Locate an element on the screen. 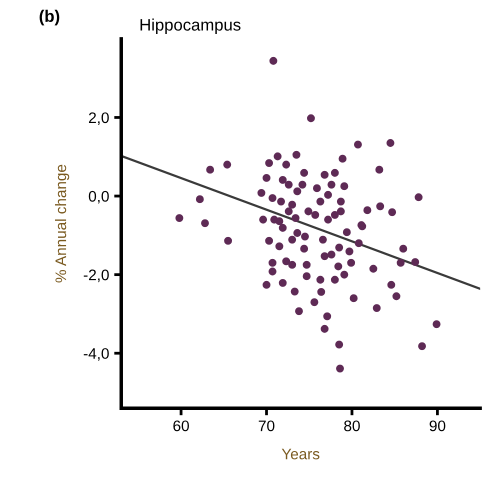 This screenshot has width=485, height=486. x-tick-label: 60 is located at coordinates (181, 426).